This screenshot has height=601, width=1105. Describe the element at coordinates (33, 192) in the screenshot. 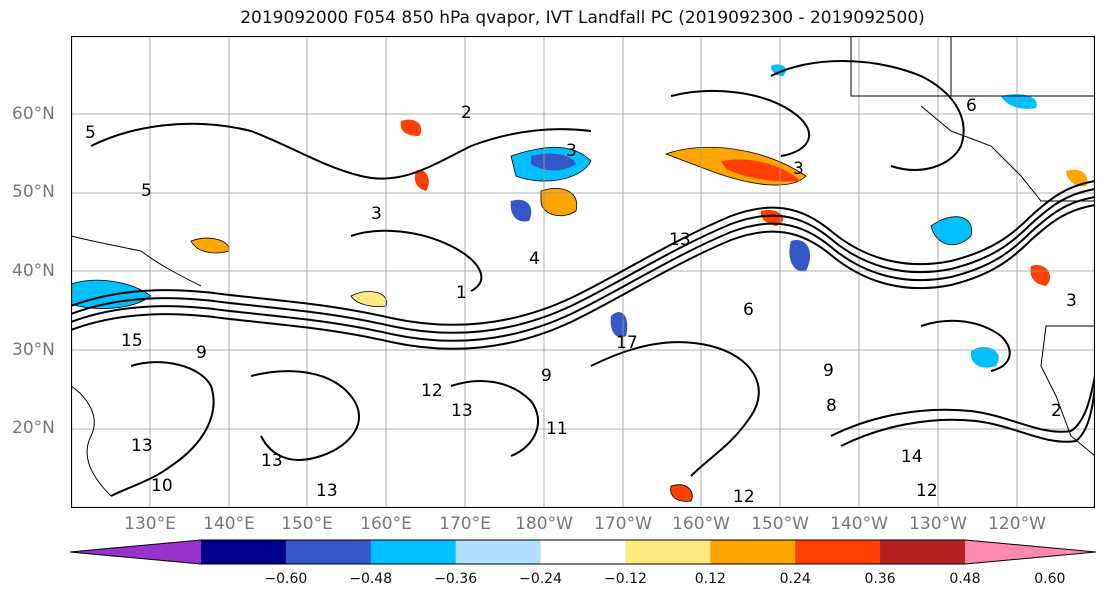

I see `lat-label-50n: 50°N` at that location.